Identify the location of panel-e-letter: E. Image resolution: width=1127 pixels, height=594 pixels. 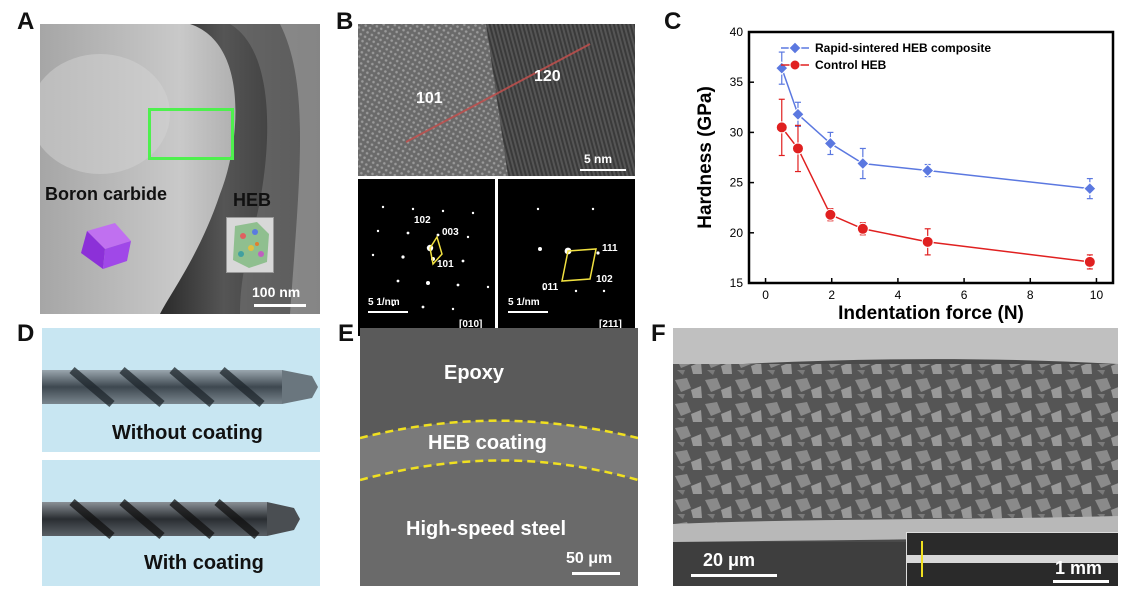
(346, 333).